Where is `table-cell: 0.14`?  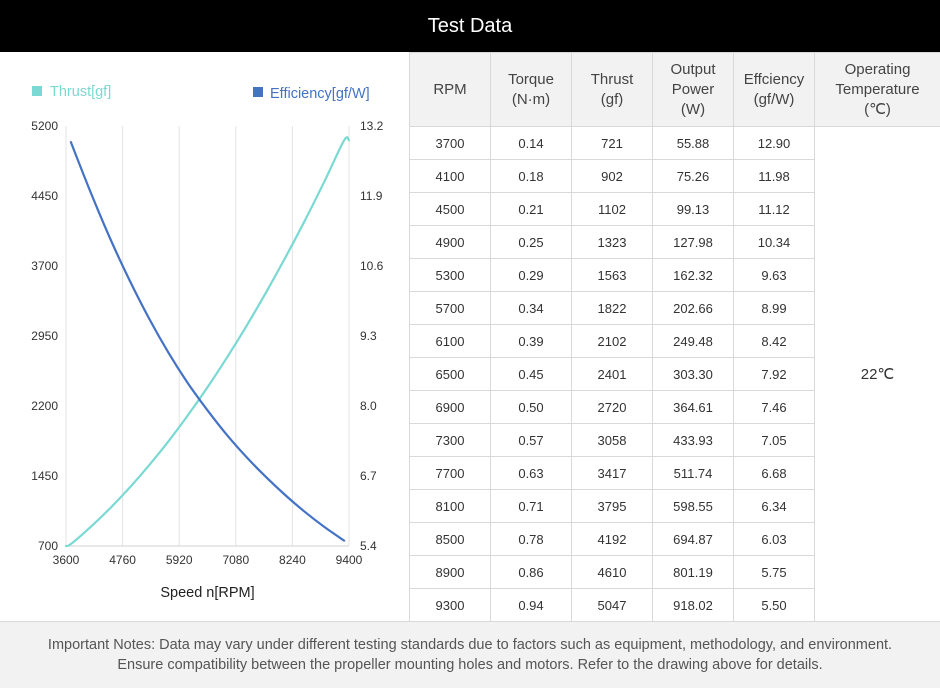 table-cell: 0.14 is located at coordinates (531, 143).